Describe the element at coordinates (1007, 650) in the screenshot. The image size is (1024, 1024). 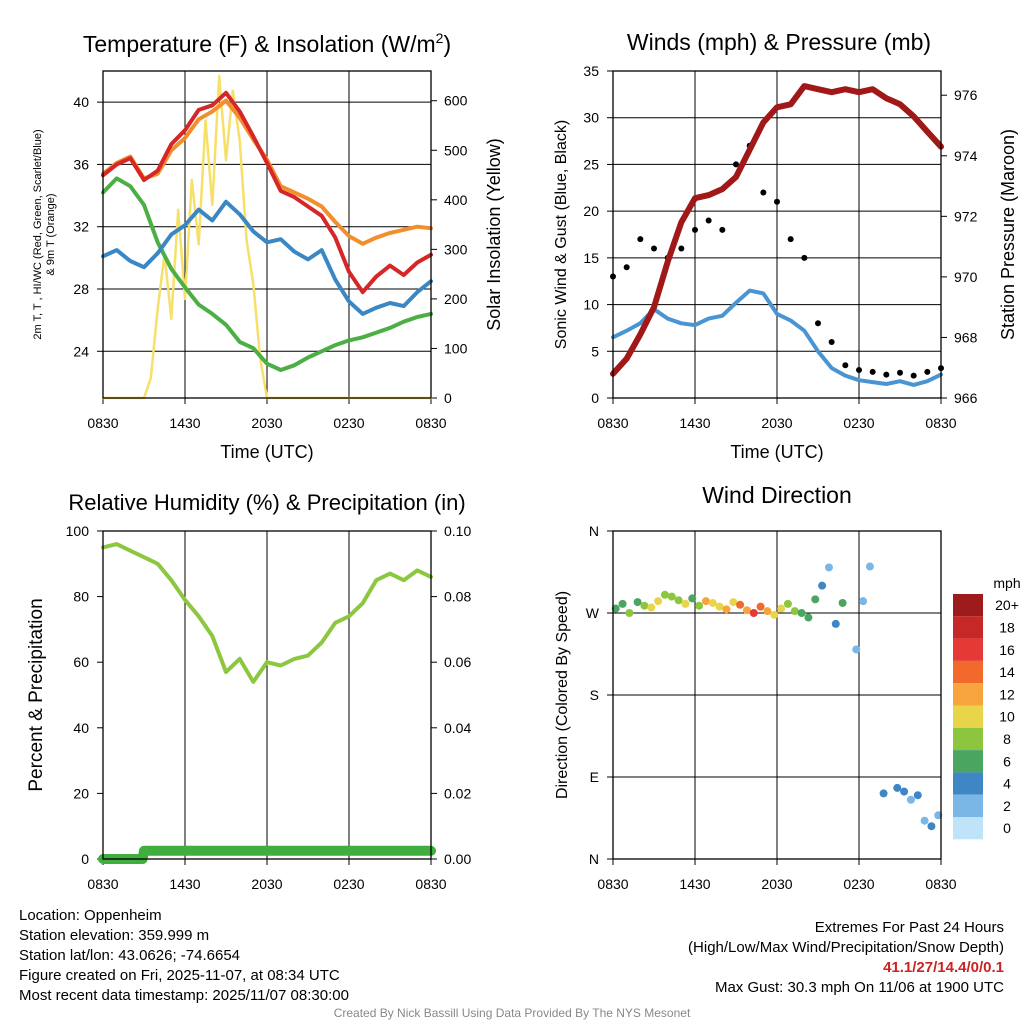
I see `legend-label: 16` at that location.